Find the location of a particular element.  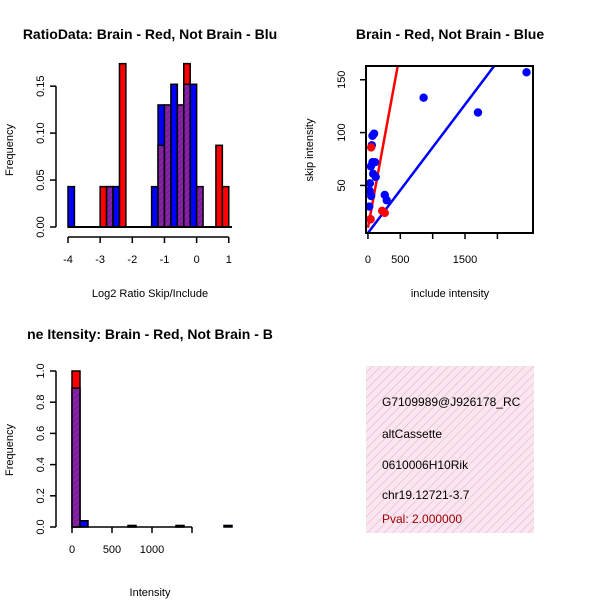

scatter-y-tick-label: 50 is located at coordinates (342, 185).